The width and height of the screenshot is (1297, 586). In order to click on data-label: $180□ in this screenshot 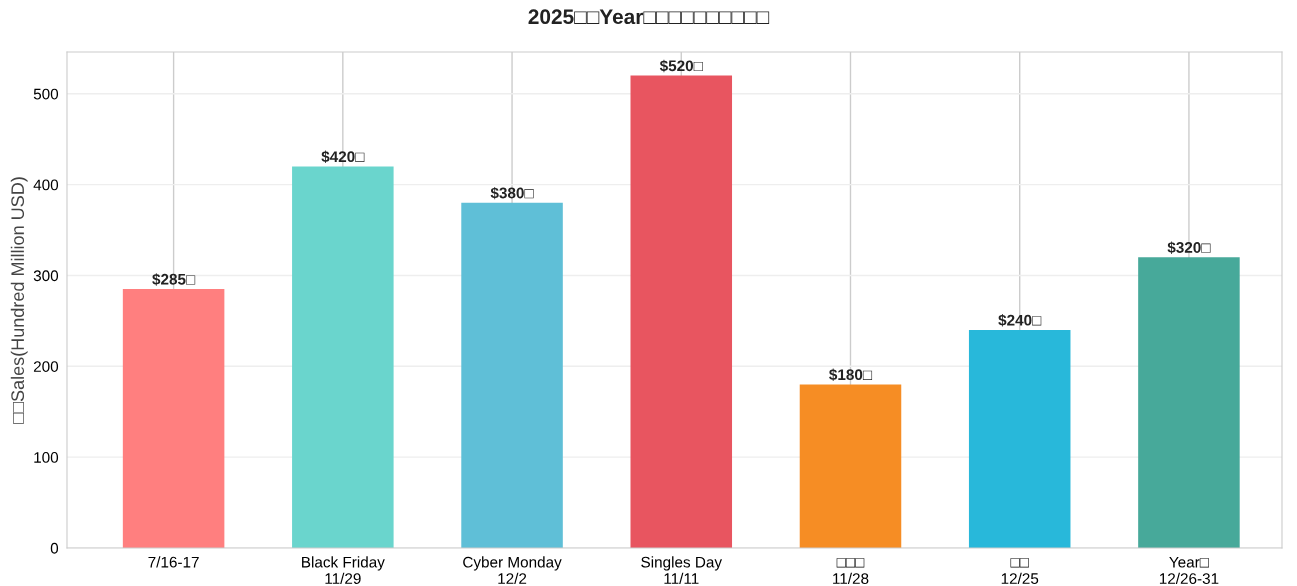, I will do `click(851, 375)`.